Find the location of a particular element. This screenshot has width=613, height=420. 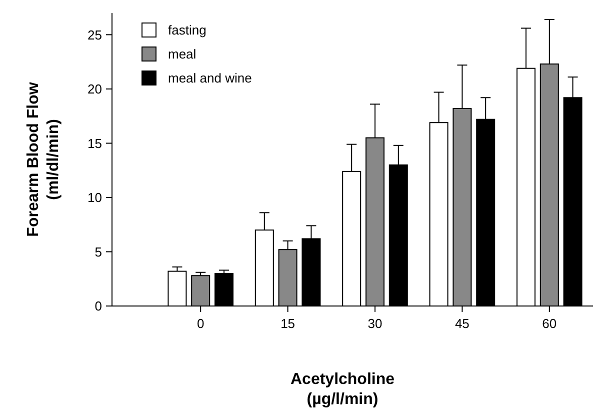

legend-label: meal is located at coordinates (182, 54).